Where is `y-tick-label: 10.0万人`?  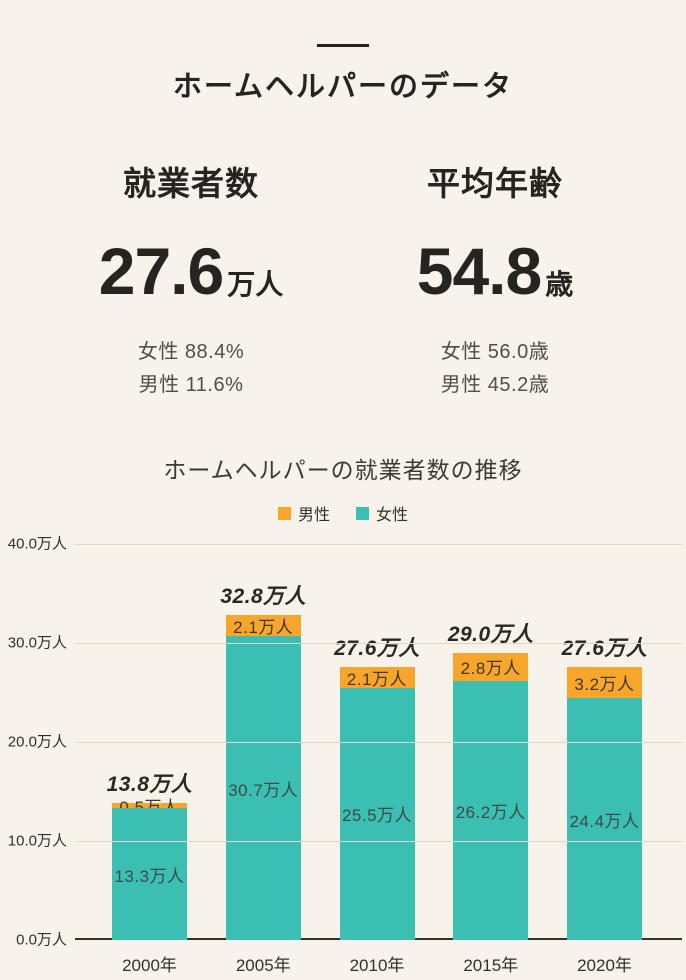
y-tick-label: 10.0万人 is located at coordinates (37, 841).